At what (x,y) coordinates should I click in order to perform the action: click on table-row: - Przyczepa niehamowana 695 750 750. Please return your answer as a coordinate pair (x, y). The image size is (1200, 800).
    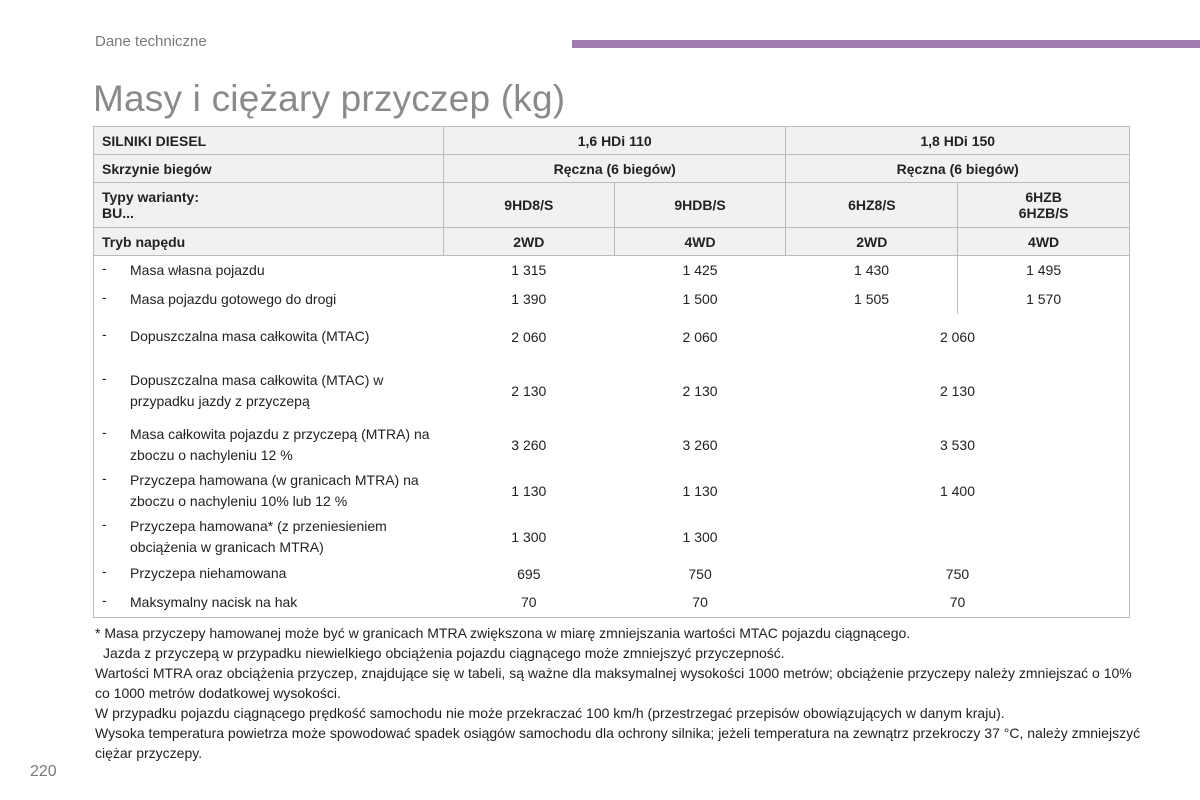
    Looking at the image, I should click on (611, 573).